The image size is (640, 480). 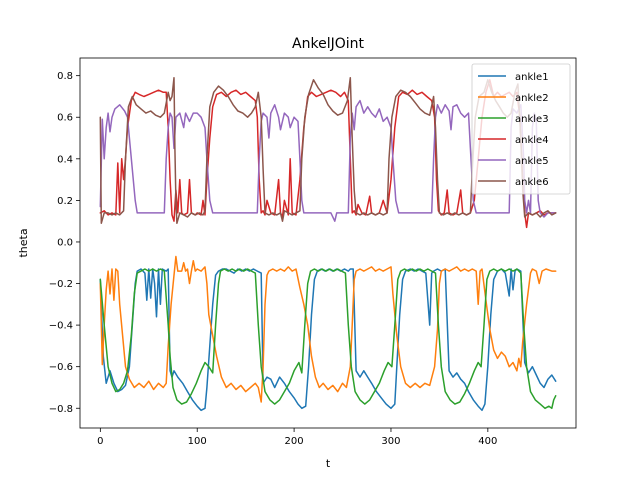 What do you see at coordinates (532, 161) in the screenshot?
I see `legend-label-ankle5: ankle5` at bounding box center [532, 161].